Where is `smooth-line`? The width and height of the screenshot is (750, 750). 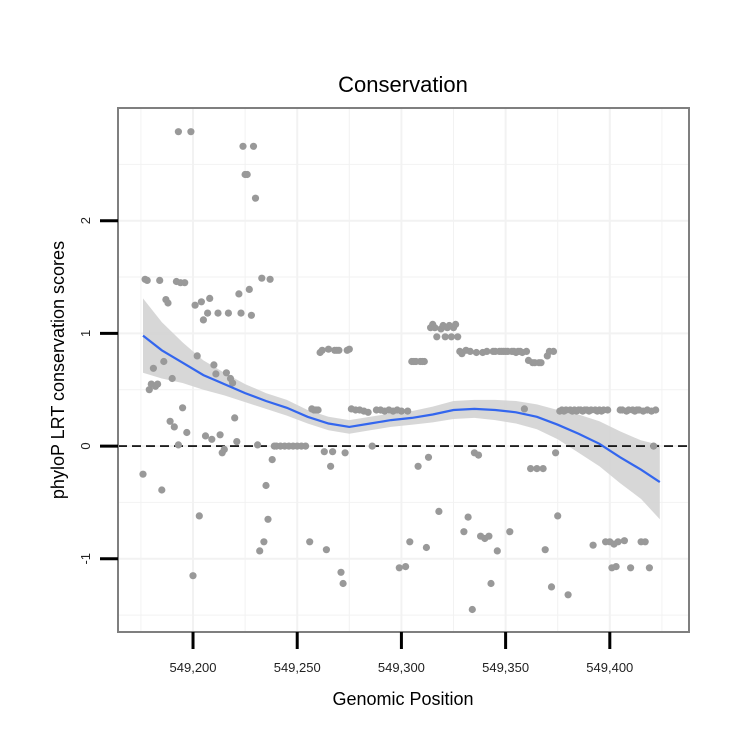 smooth-line is located at coordinates (401, 409).